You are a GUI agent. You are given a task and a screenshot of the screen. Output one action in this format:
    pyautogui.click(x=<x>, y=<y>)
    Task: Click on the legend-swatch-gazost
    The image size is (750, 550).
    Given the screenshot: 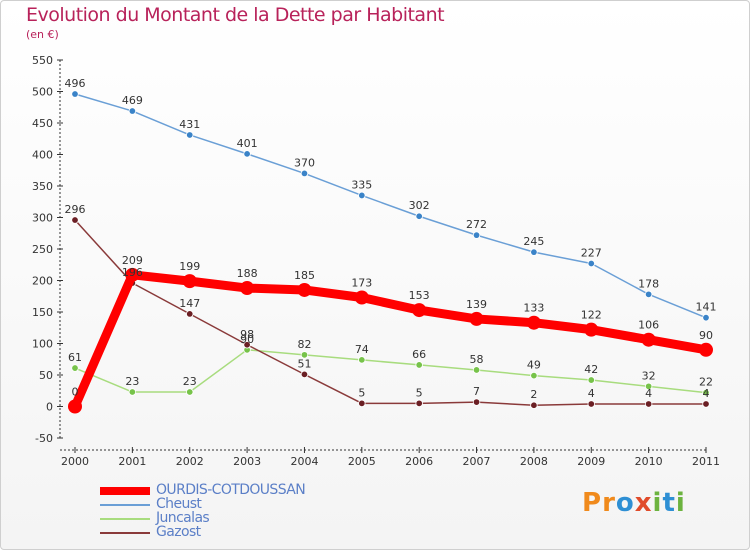 What is the action you would take?
    pyautogui.click(x=125, y=533)
    